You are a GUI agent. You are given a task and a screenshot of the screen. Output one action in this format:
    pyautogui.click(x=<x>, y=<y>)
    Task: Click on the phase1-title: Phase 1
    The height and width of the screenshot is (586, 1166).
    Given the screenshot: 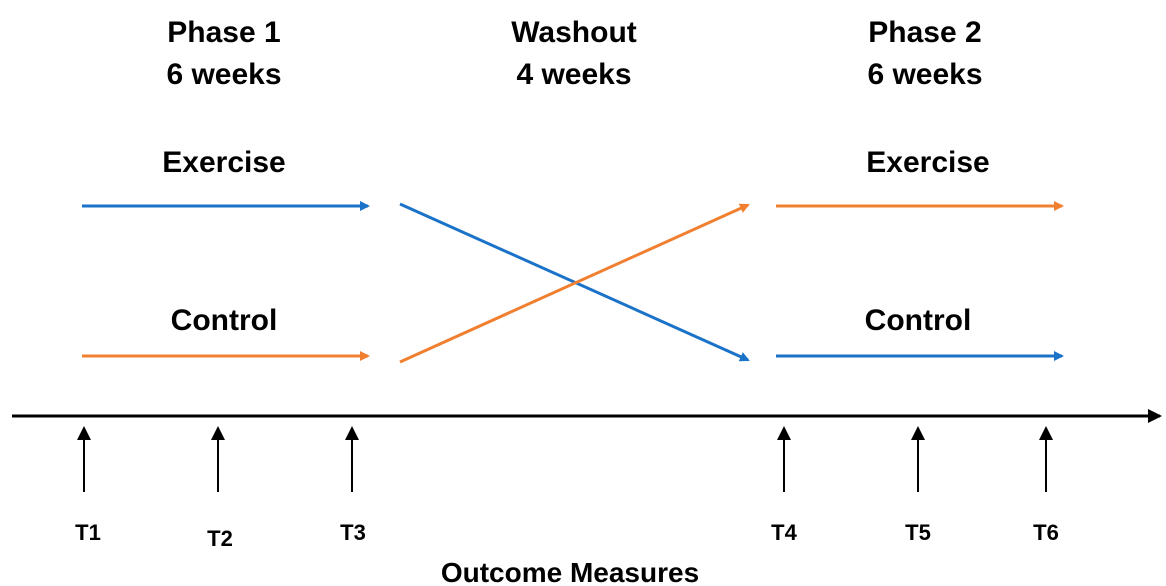 What is the action you would take?
    pyautogui.click(x=223, y=32)
    